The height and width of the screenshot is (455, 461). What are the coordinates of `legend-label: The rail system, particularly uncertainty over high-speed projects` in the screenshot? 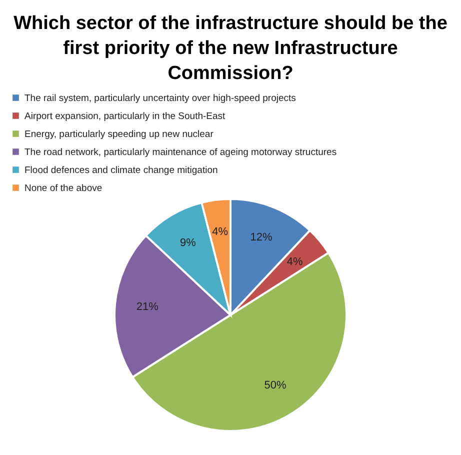 It's located at (160, 98).